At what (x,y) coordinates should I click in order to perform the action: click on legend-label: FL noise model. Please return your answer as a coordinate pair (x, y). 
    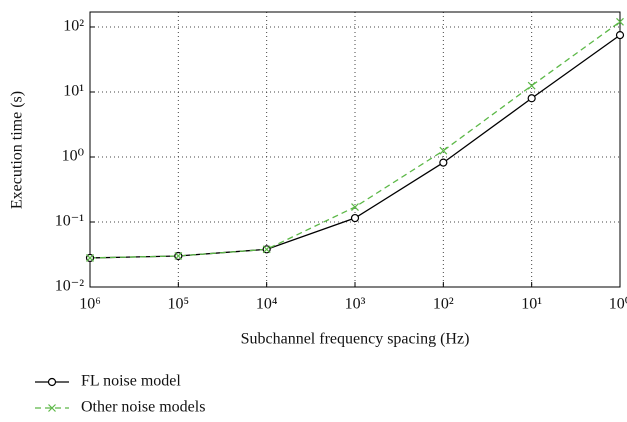
    Looking at the image, I should click on (131, 381).